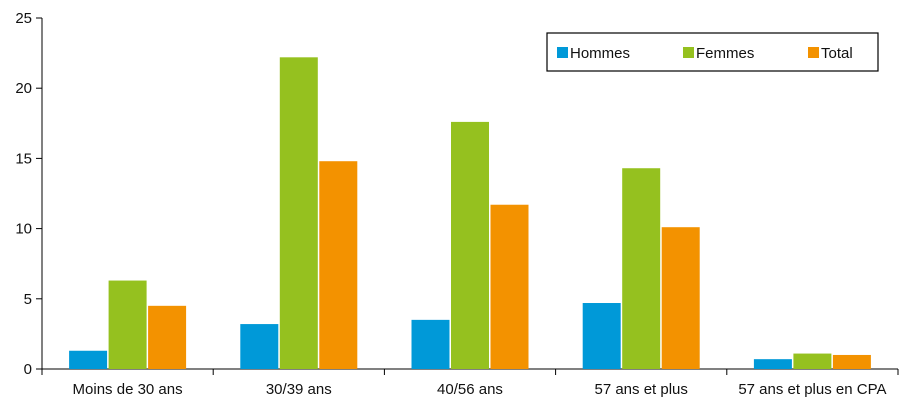 The width and height of the screenshot is (915, 398). Describe the element at coordinates (29, 194) in the screenshot. I see `y-axis: 0 5 10 15 20 25` at that location.